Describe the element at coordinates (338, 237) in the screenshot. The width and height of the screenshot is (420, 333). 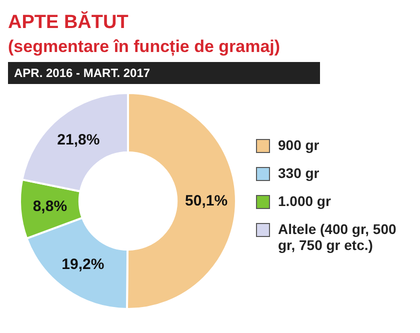
I see `legend-label: Altele (400 gr, 500 gr, 750 gr etc.)` at that location.